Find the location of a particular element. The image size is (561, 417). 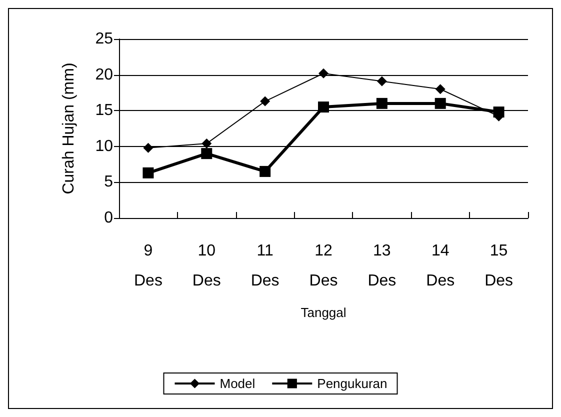

x-tick-label: 9 Des is located at coordinates (148, 266).